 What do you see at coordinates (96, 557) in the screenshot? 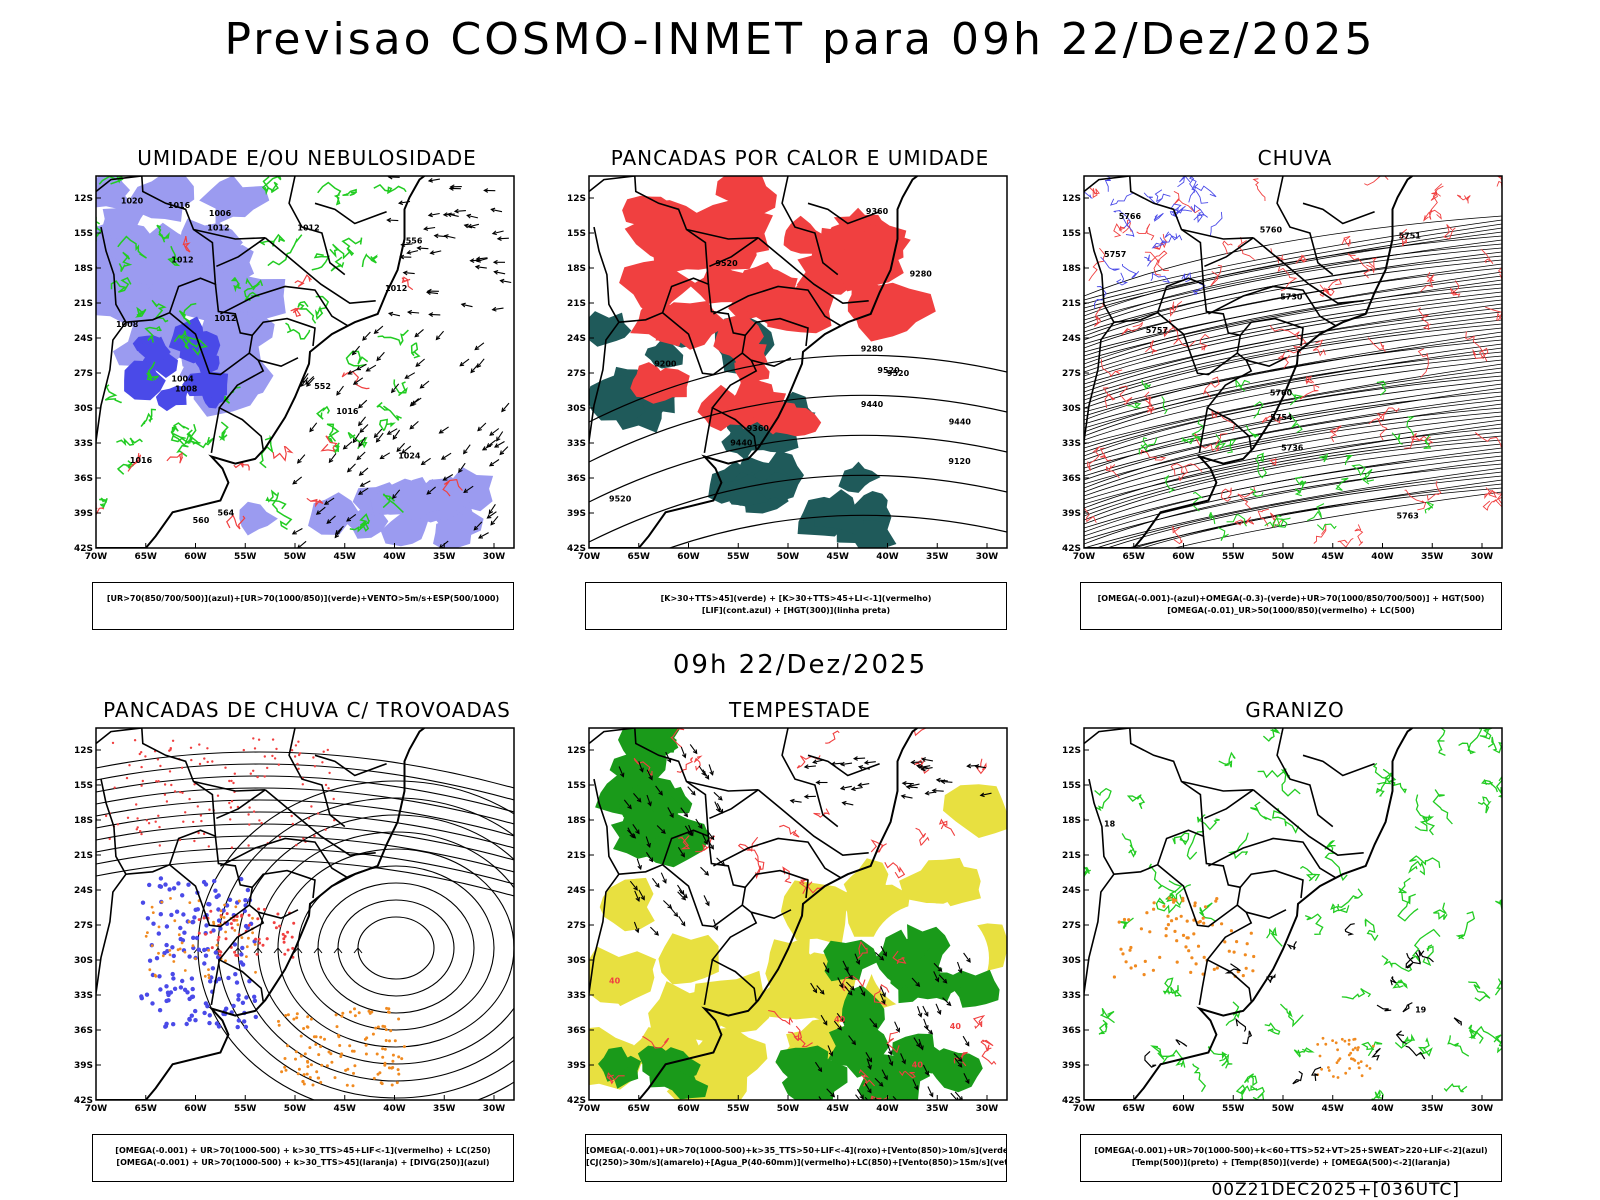
I see `lon-tick-label: 70W` at bounding box center [96, 557].